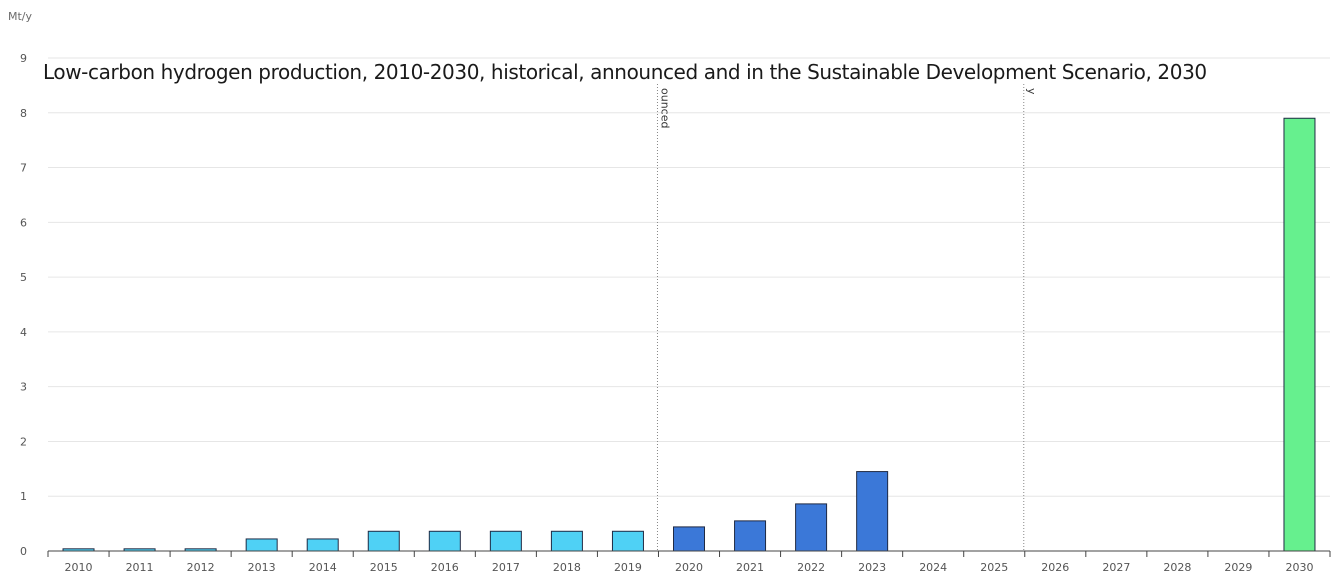  I want to click on x-tick-label: 2018, so click(567, 567).